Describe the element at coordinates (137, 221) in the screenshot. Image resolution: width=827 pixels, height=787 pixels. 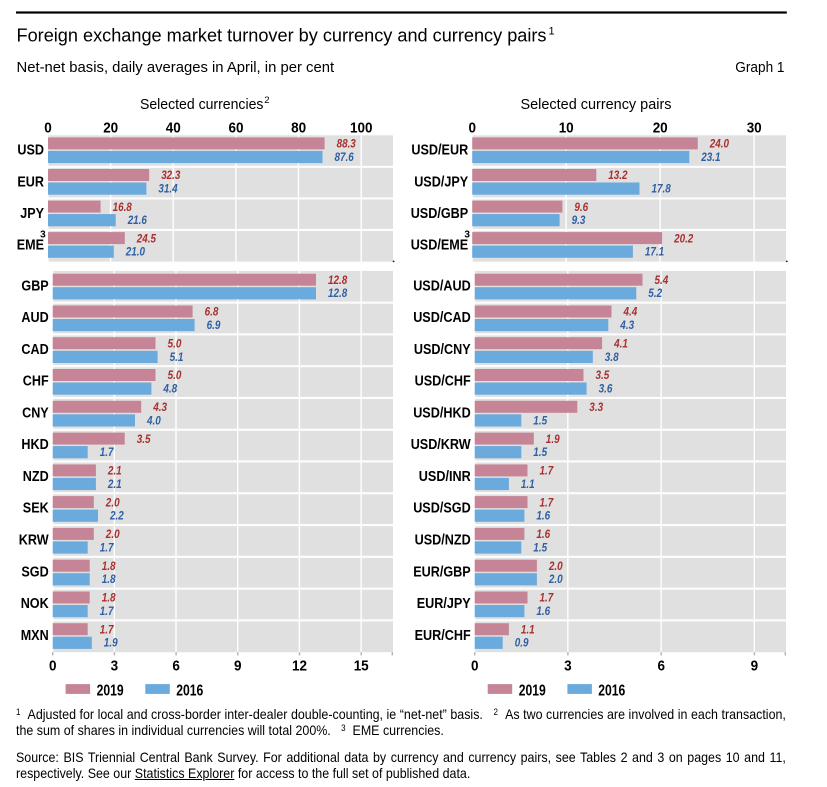
I see `svg-text: 21.6` at that location.